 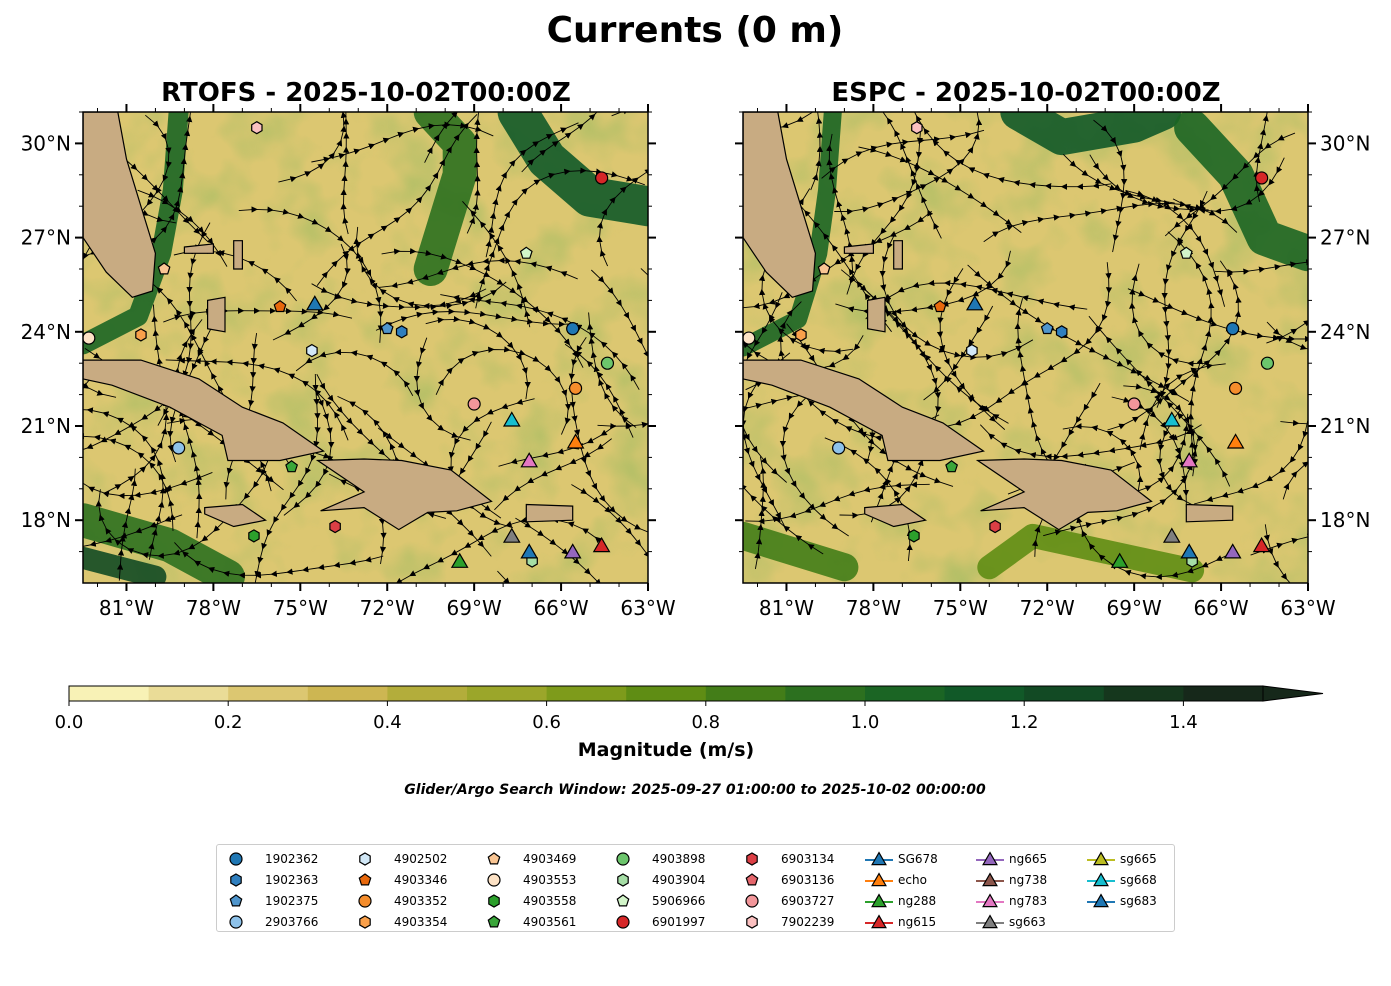 What do you see at coordinates (421, 880) in the screenshot?
I see `legend-label: 4903346` at bounding box center [421, 880].